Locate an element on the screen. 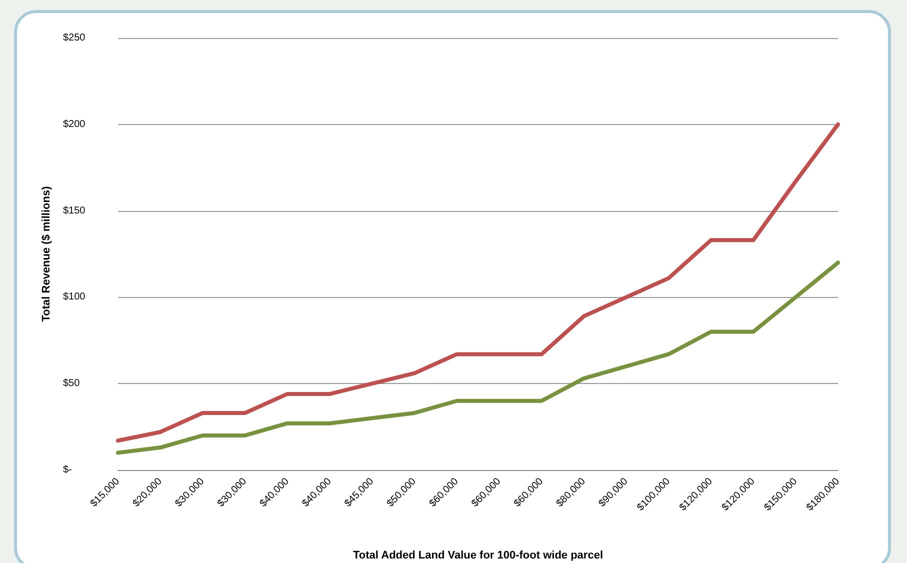  y-tick-label: $100 is located at coordinates (74, 297).